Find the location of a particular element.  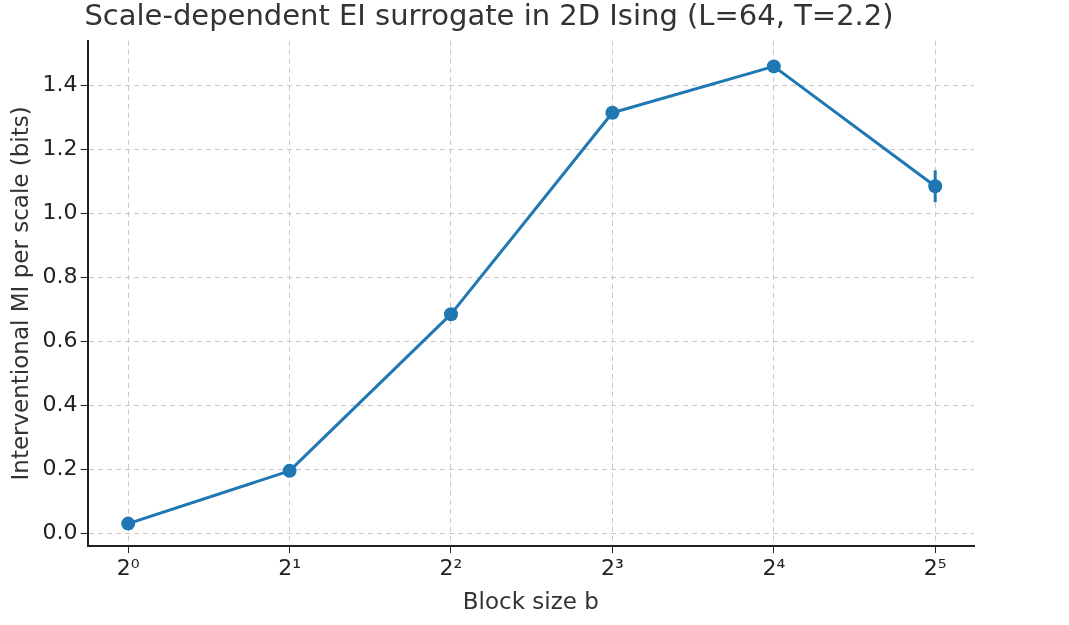

y-tick-label: 1.0 is located at coordinates (60, 212).